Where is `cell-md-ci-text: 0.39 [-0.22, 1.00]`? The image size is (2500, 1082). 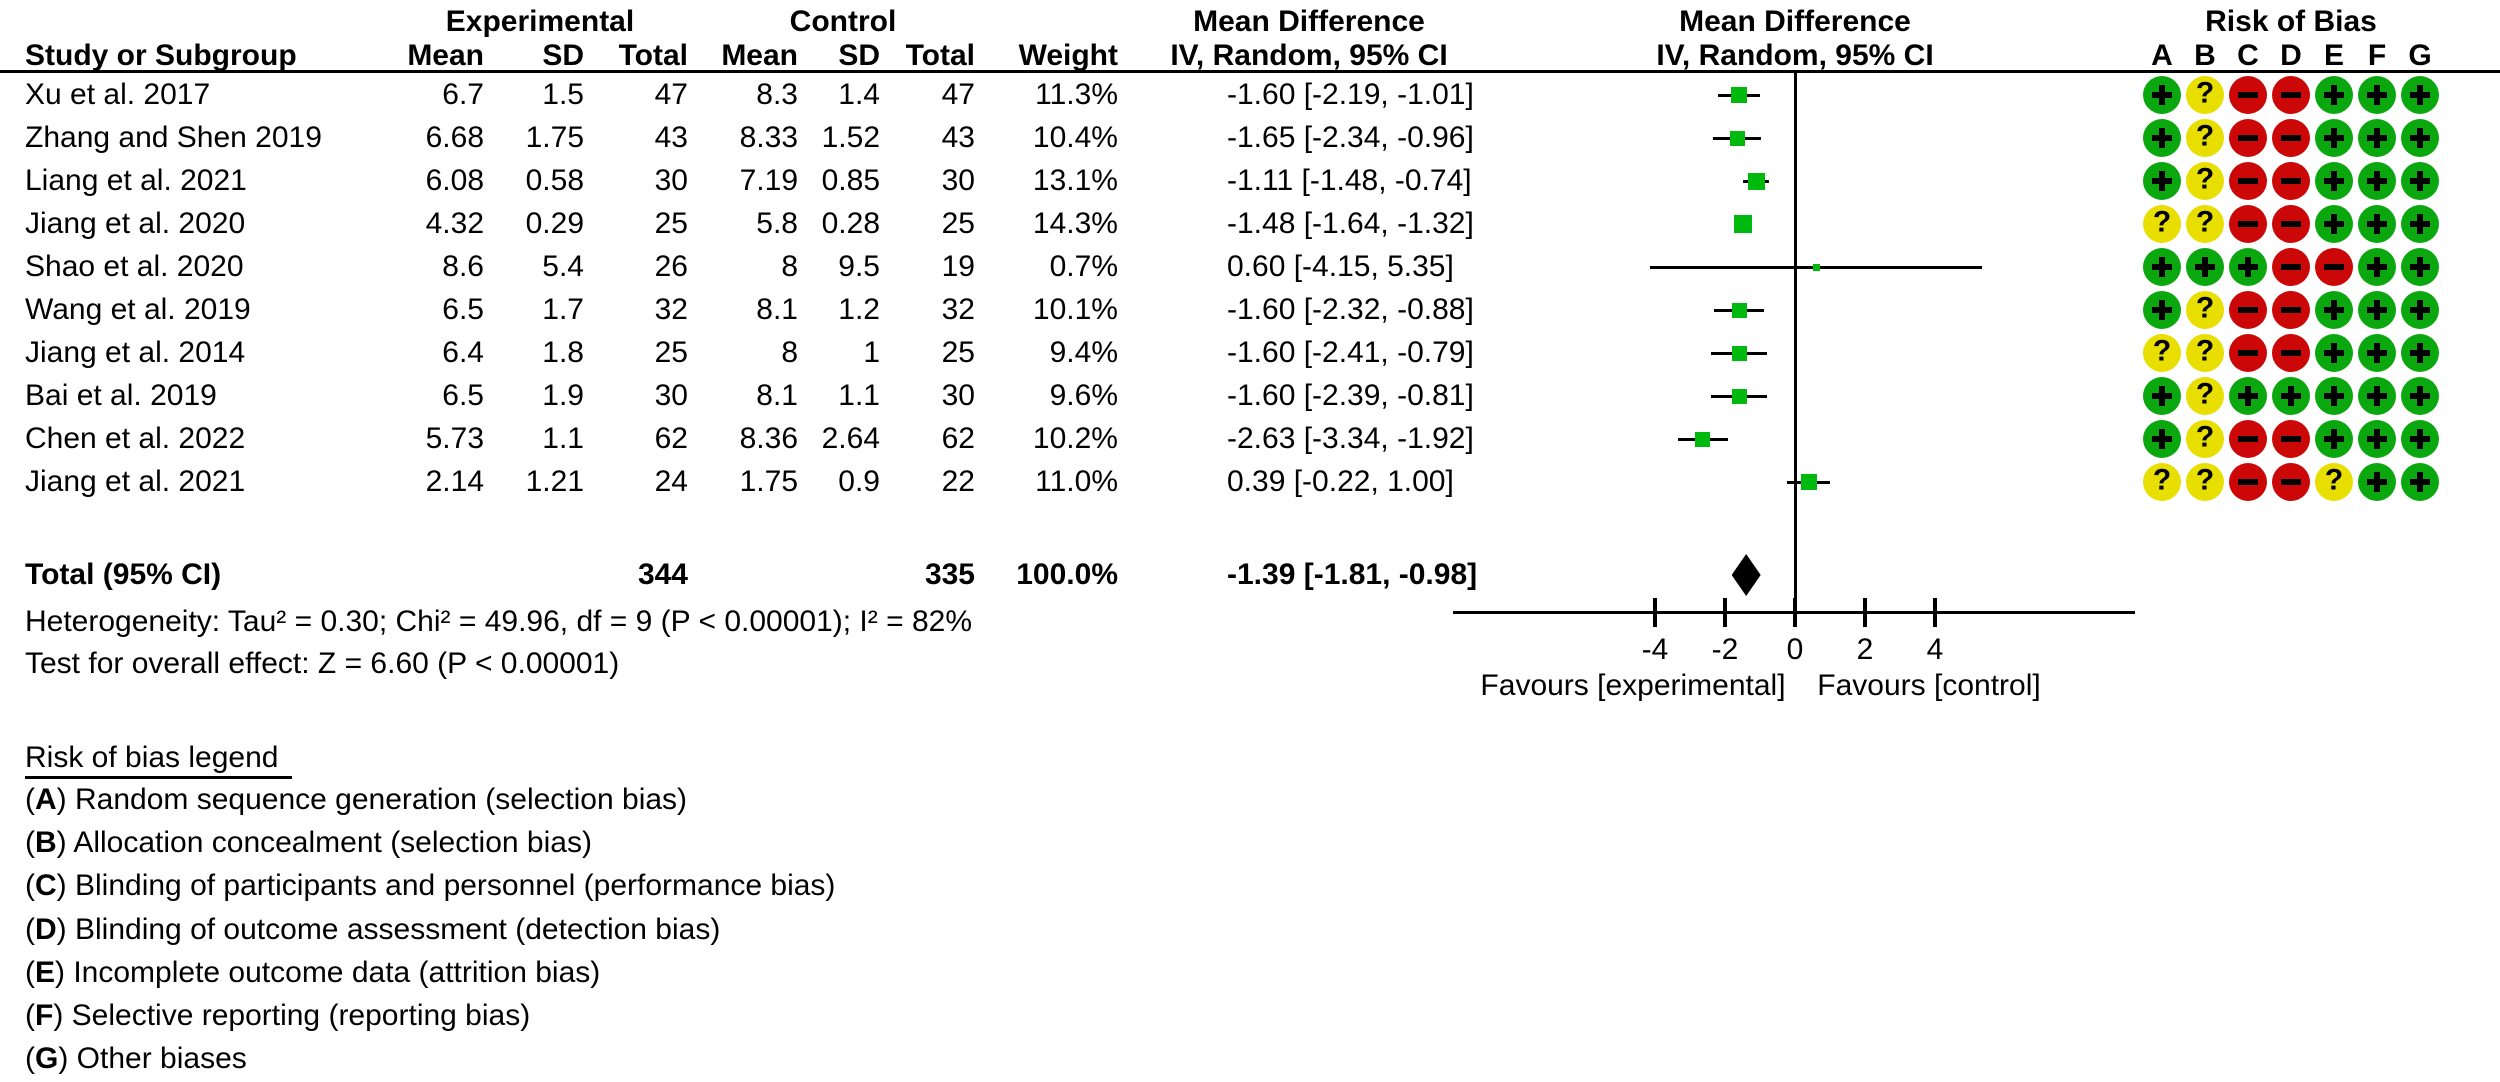
cell-md-ci-text: 0.39 [-0.22, 1.00] is located at coordinates (1340, 481).